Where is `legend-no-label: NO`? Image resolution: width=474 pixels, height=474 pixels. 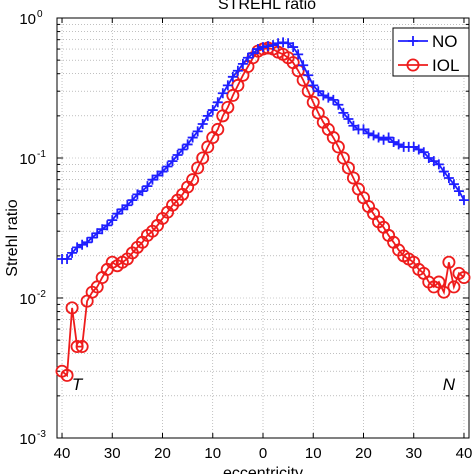 legend-no-label: NO is located at coordinates (445, 41).